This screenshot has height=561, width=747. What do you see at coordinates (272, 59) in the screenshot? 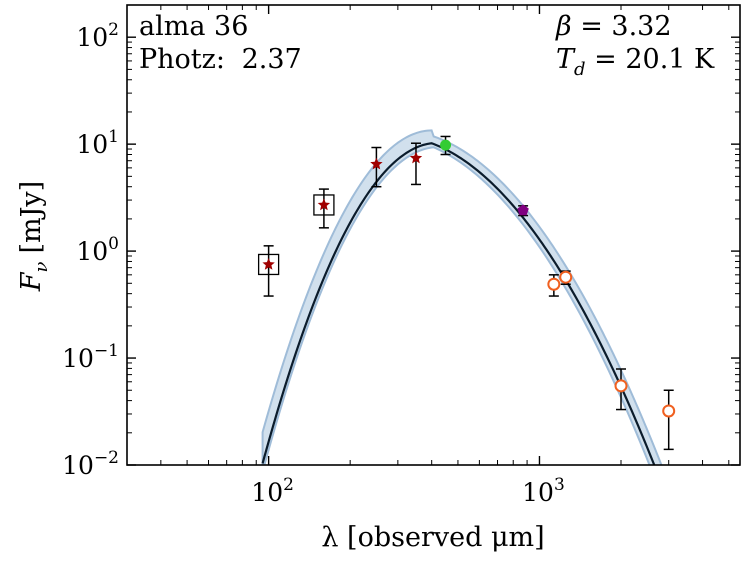
I see `photz-value: 2.37` at bounding box center [272, 59].